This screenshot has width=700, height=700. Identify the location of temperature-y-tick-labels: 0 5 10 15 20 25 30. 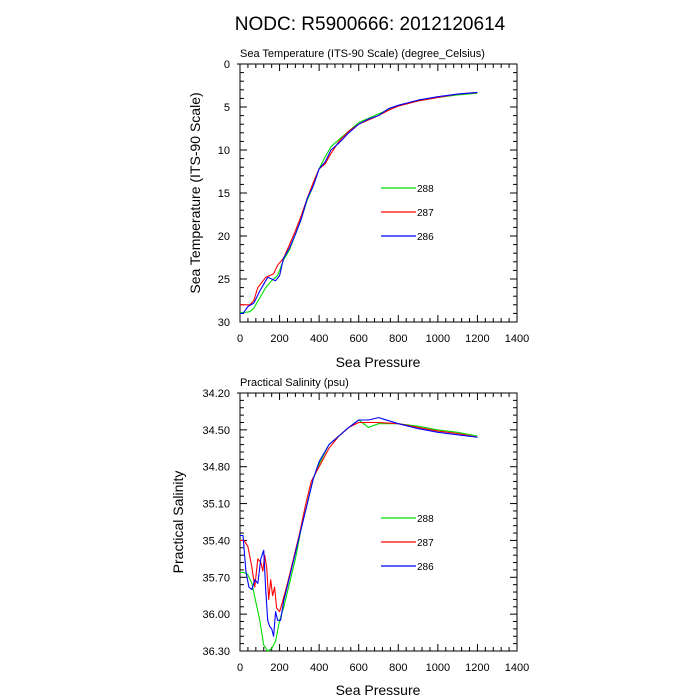
(224, 194).